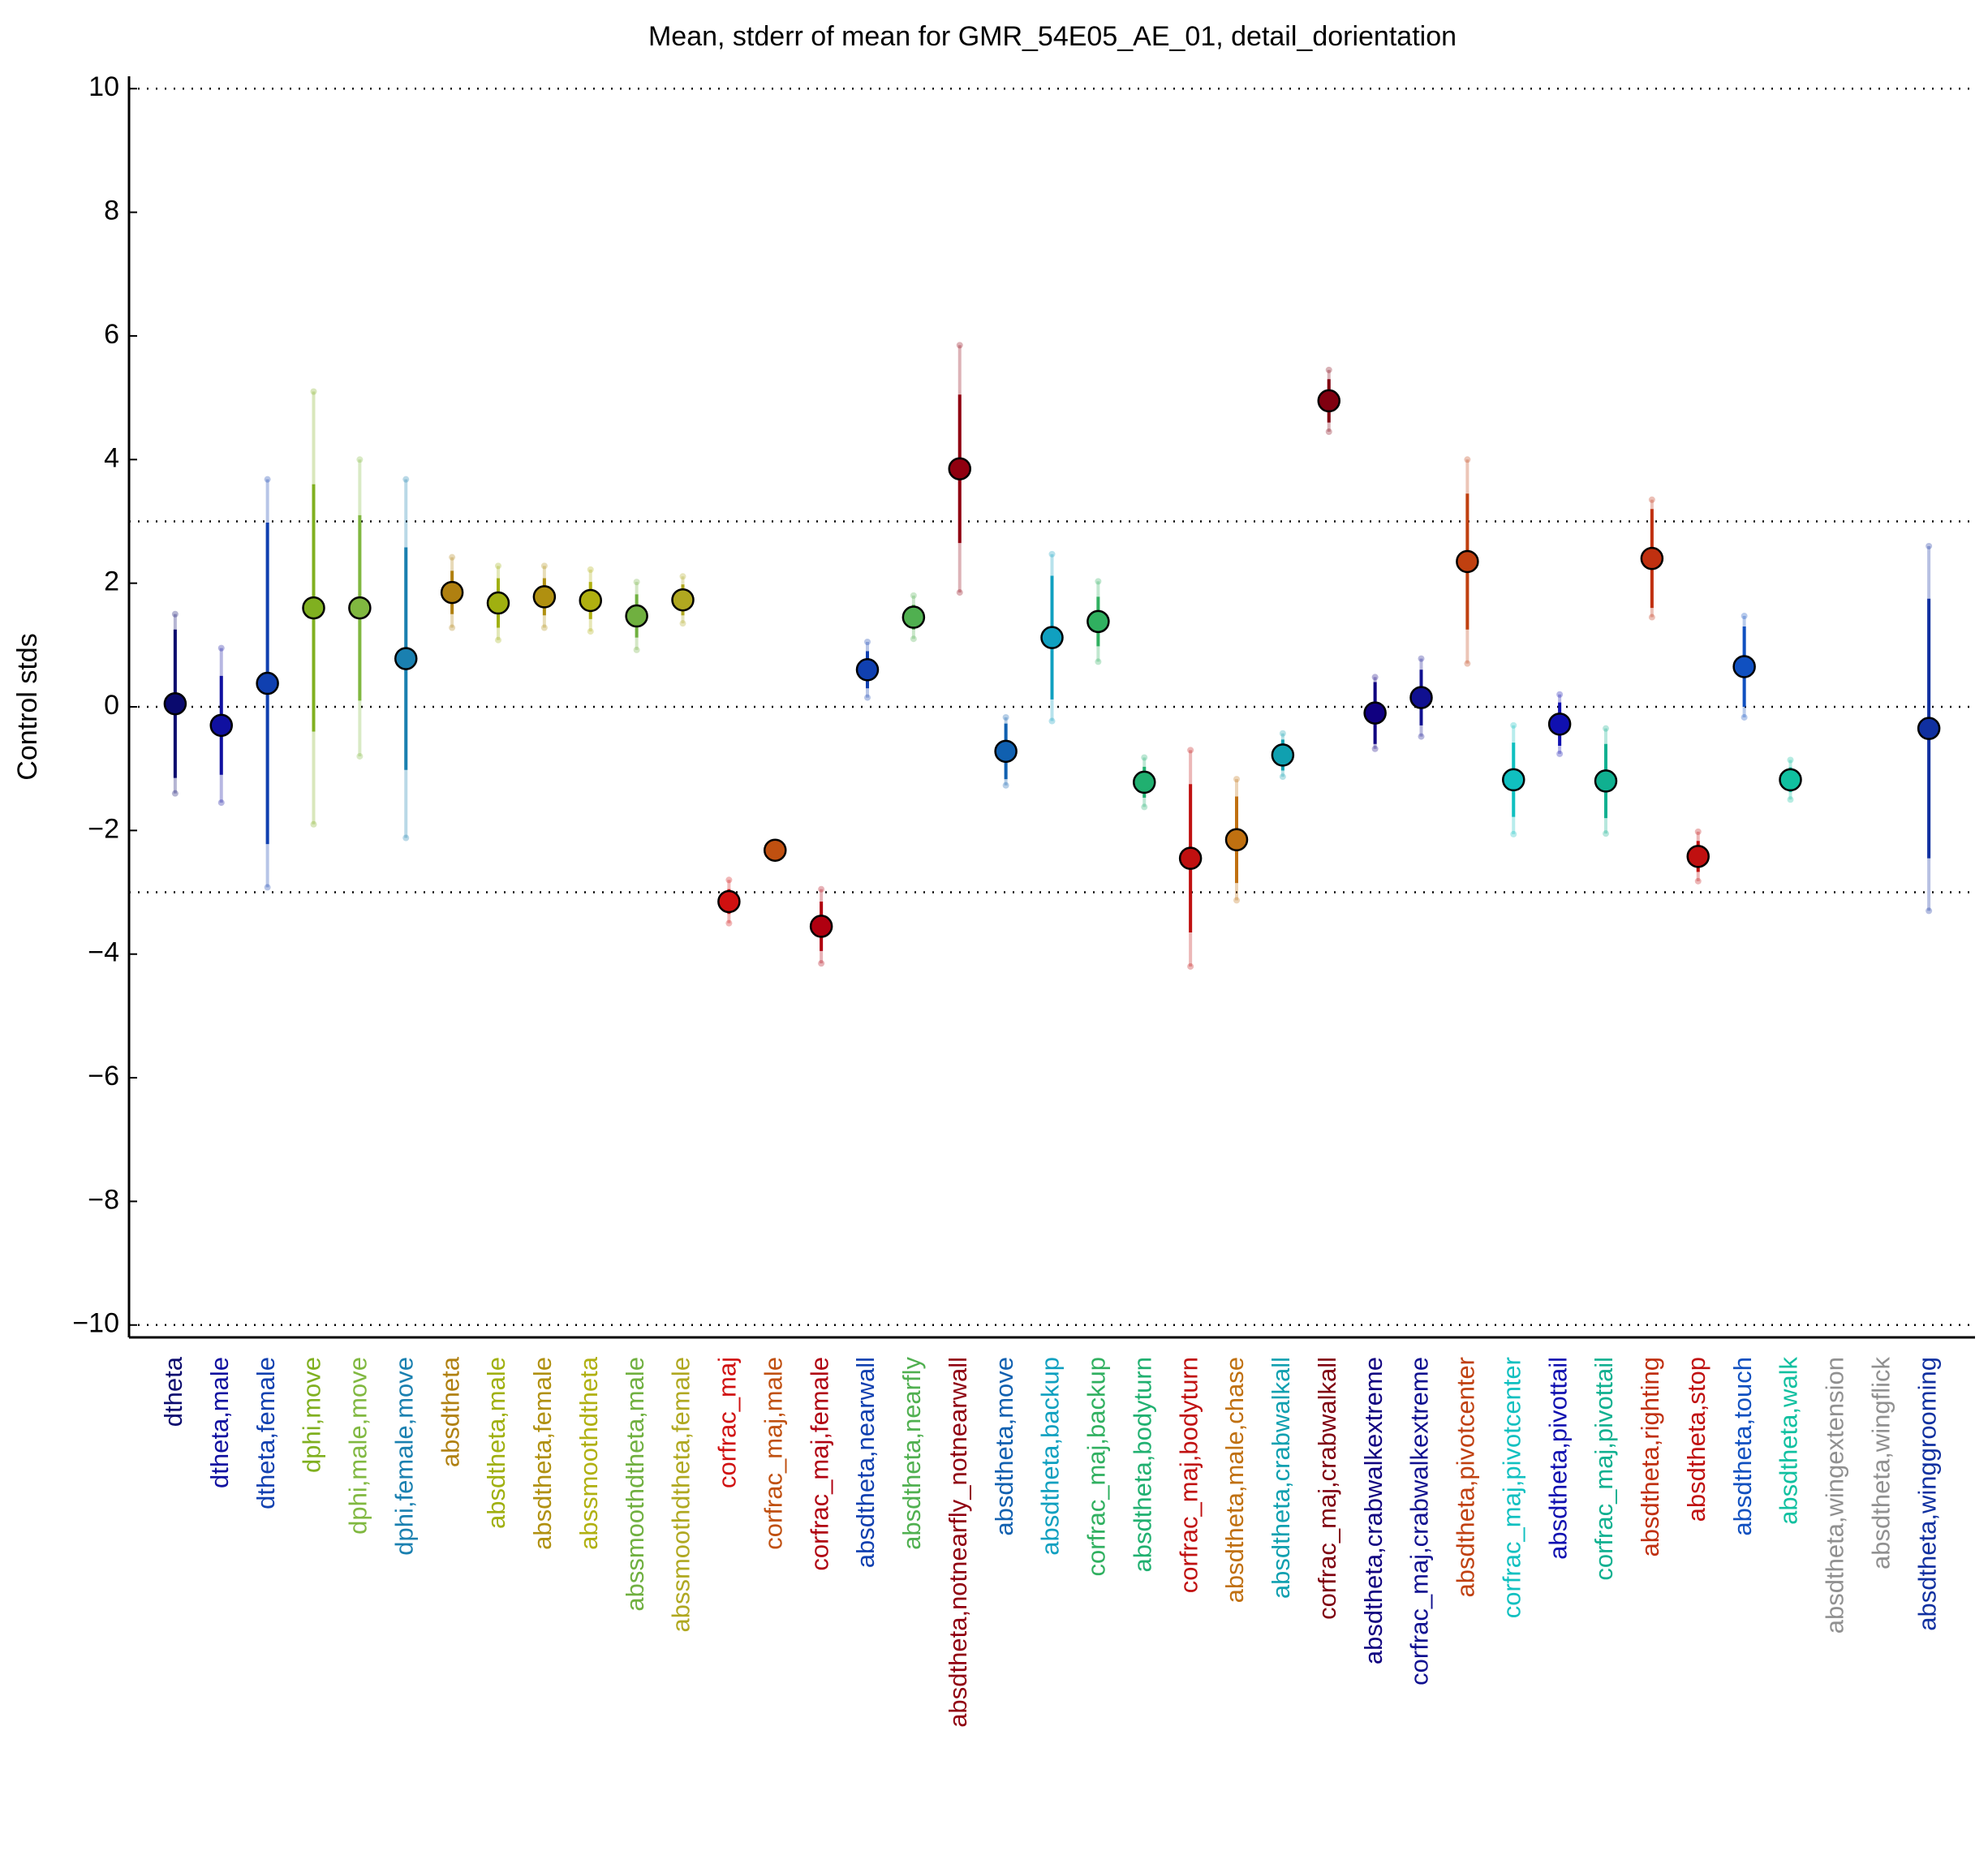 Image resolution: width=1988 pixels, height=1860 pixels. What do you see at coordinates (1696, 1439) in the screenshot?
I see `x-tick-label: absdtheta,stop` at bounding box center [1696, 1439].